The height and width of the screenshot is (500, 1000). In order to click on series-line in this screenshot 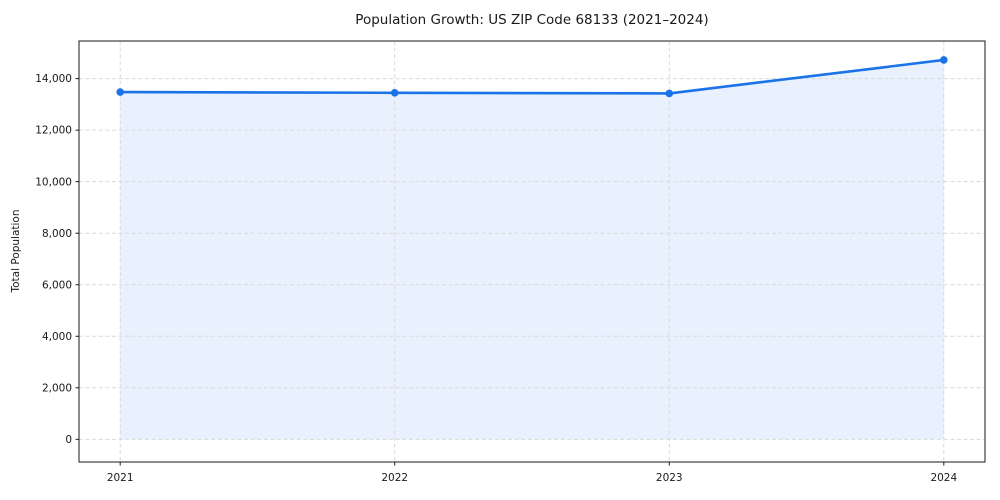, I will do `click(532, 76)`.